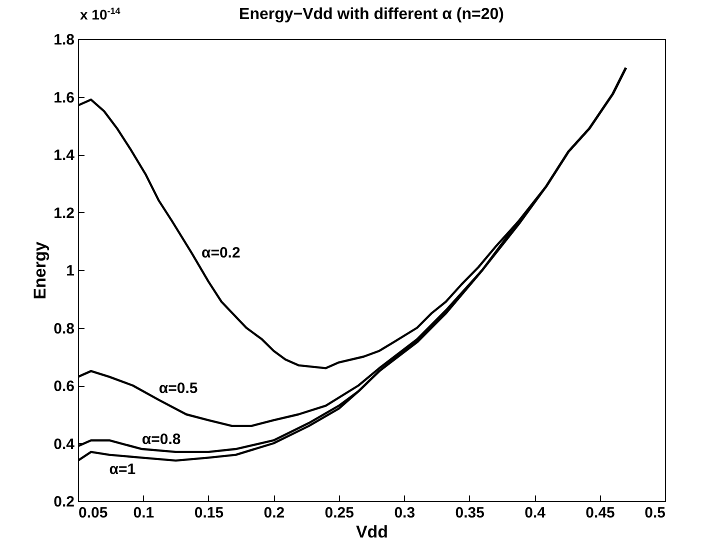 This screenshot has width=706, height=557. What do you see at coordinates (161, 439) in the screenshot?
I see `series-label: α=0.8` at bounding box center [161, 439].